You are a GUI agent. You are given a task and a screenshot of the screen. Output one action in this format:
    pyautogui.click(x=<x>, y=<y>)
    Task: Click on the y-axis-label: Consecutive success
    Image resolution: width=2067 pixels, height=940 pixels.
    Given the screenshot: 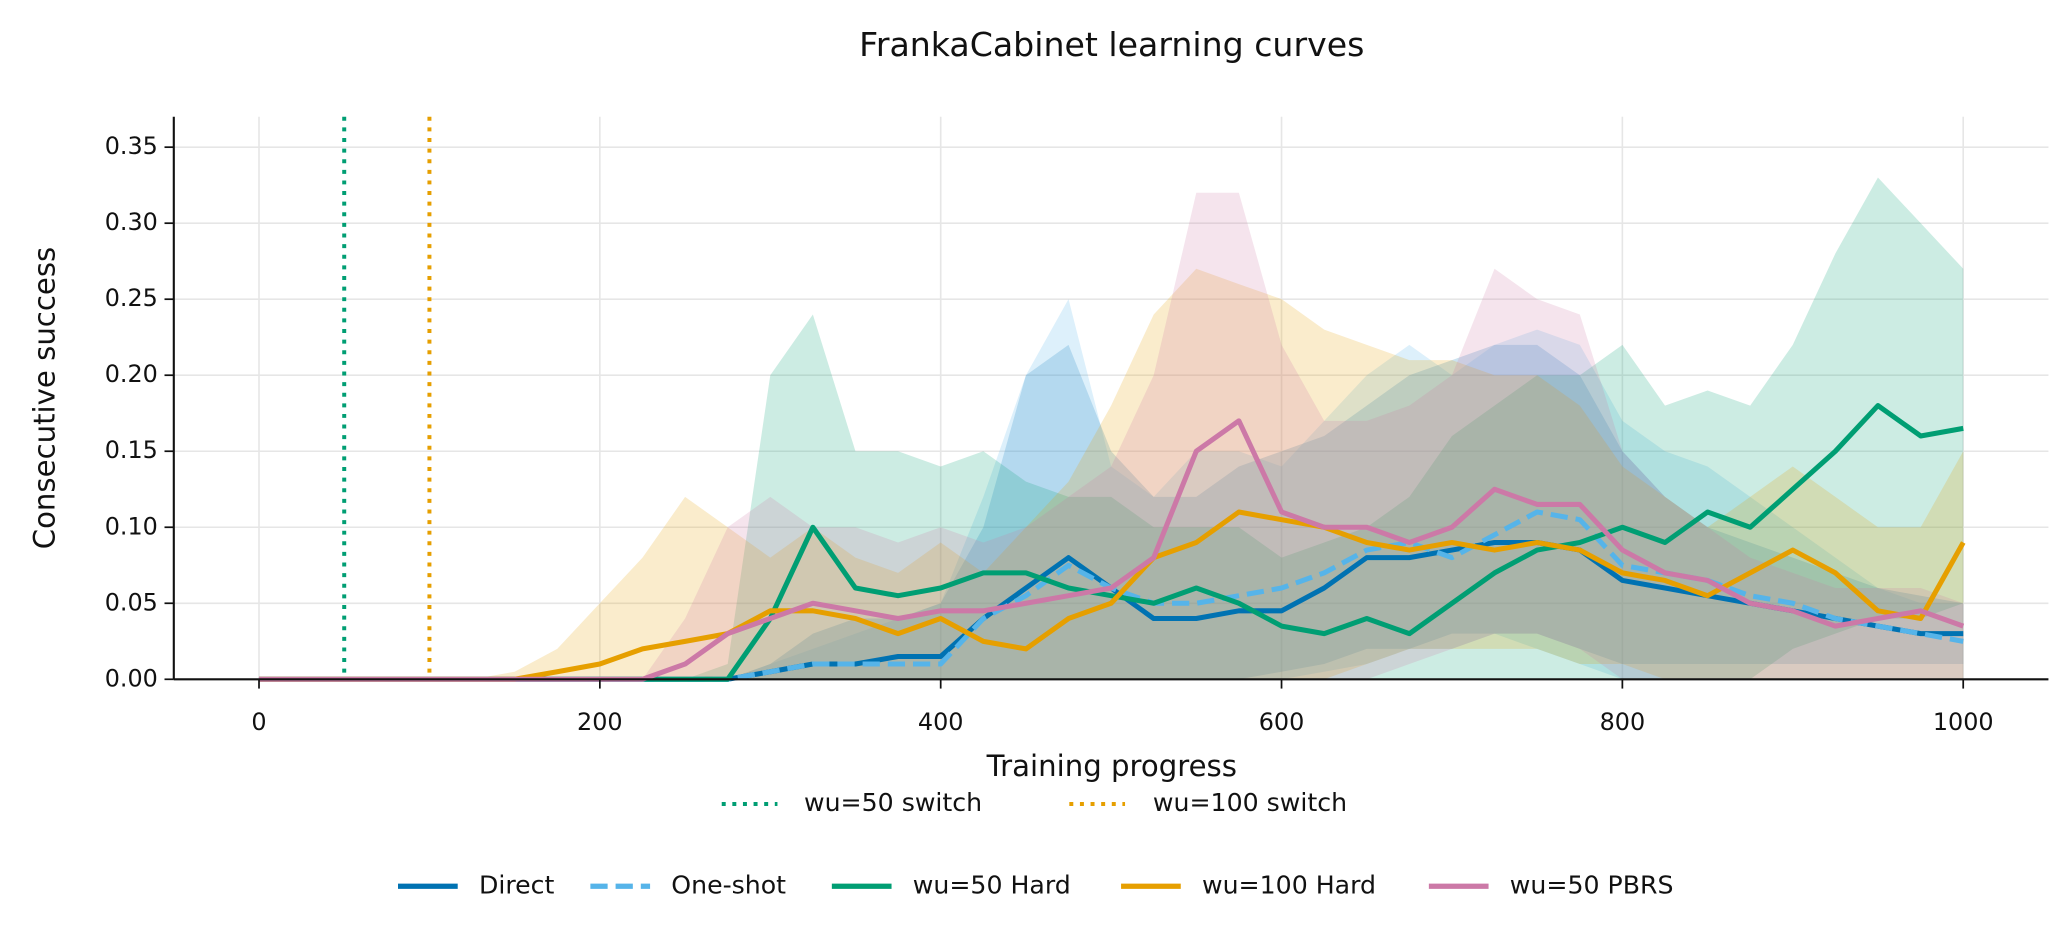 What is the action you would take?
    pyautogui.click(x=44, y=398)
    